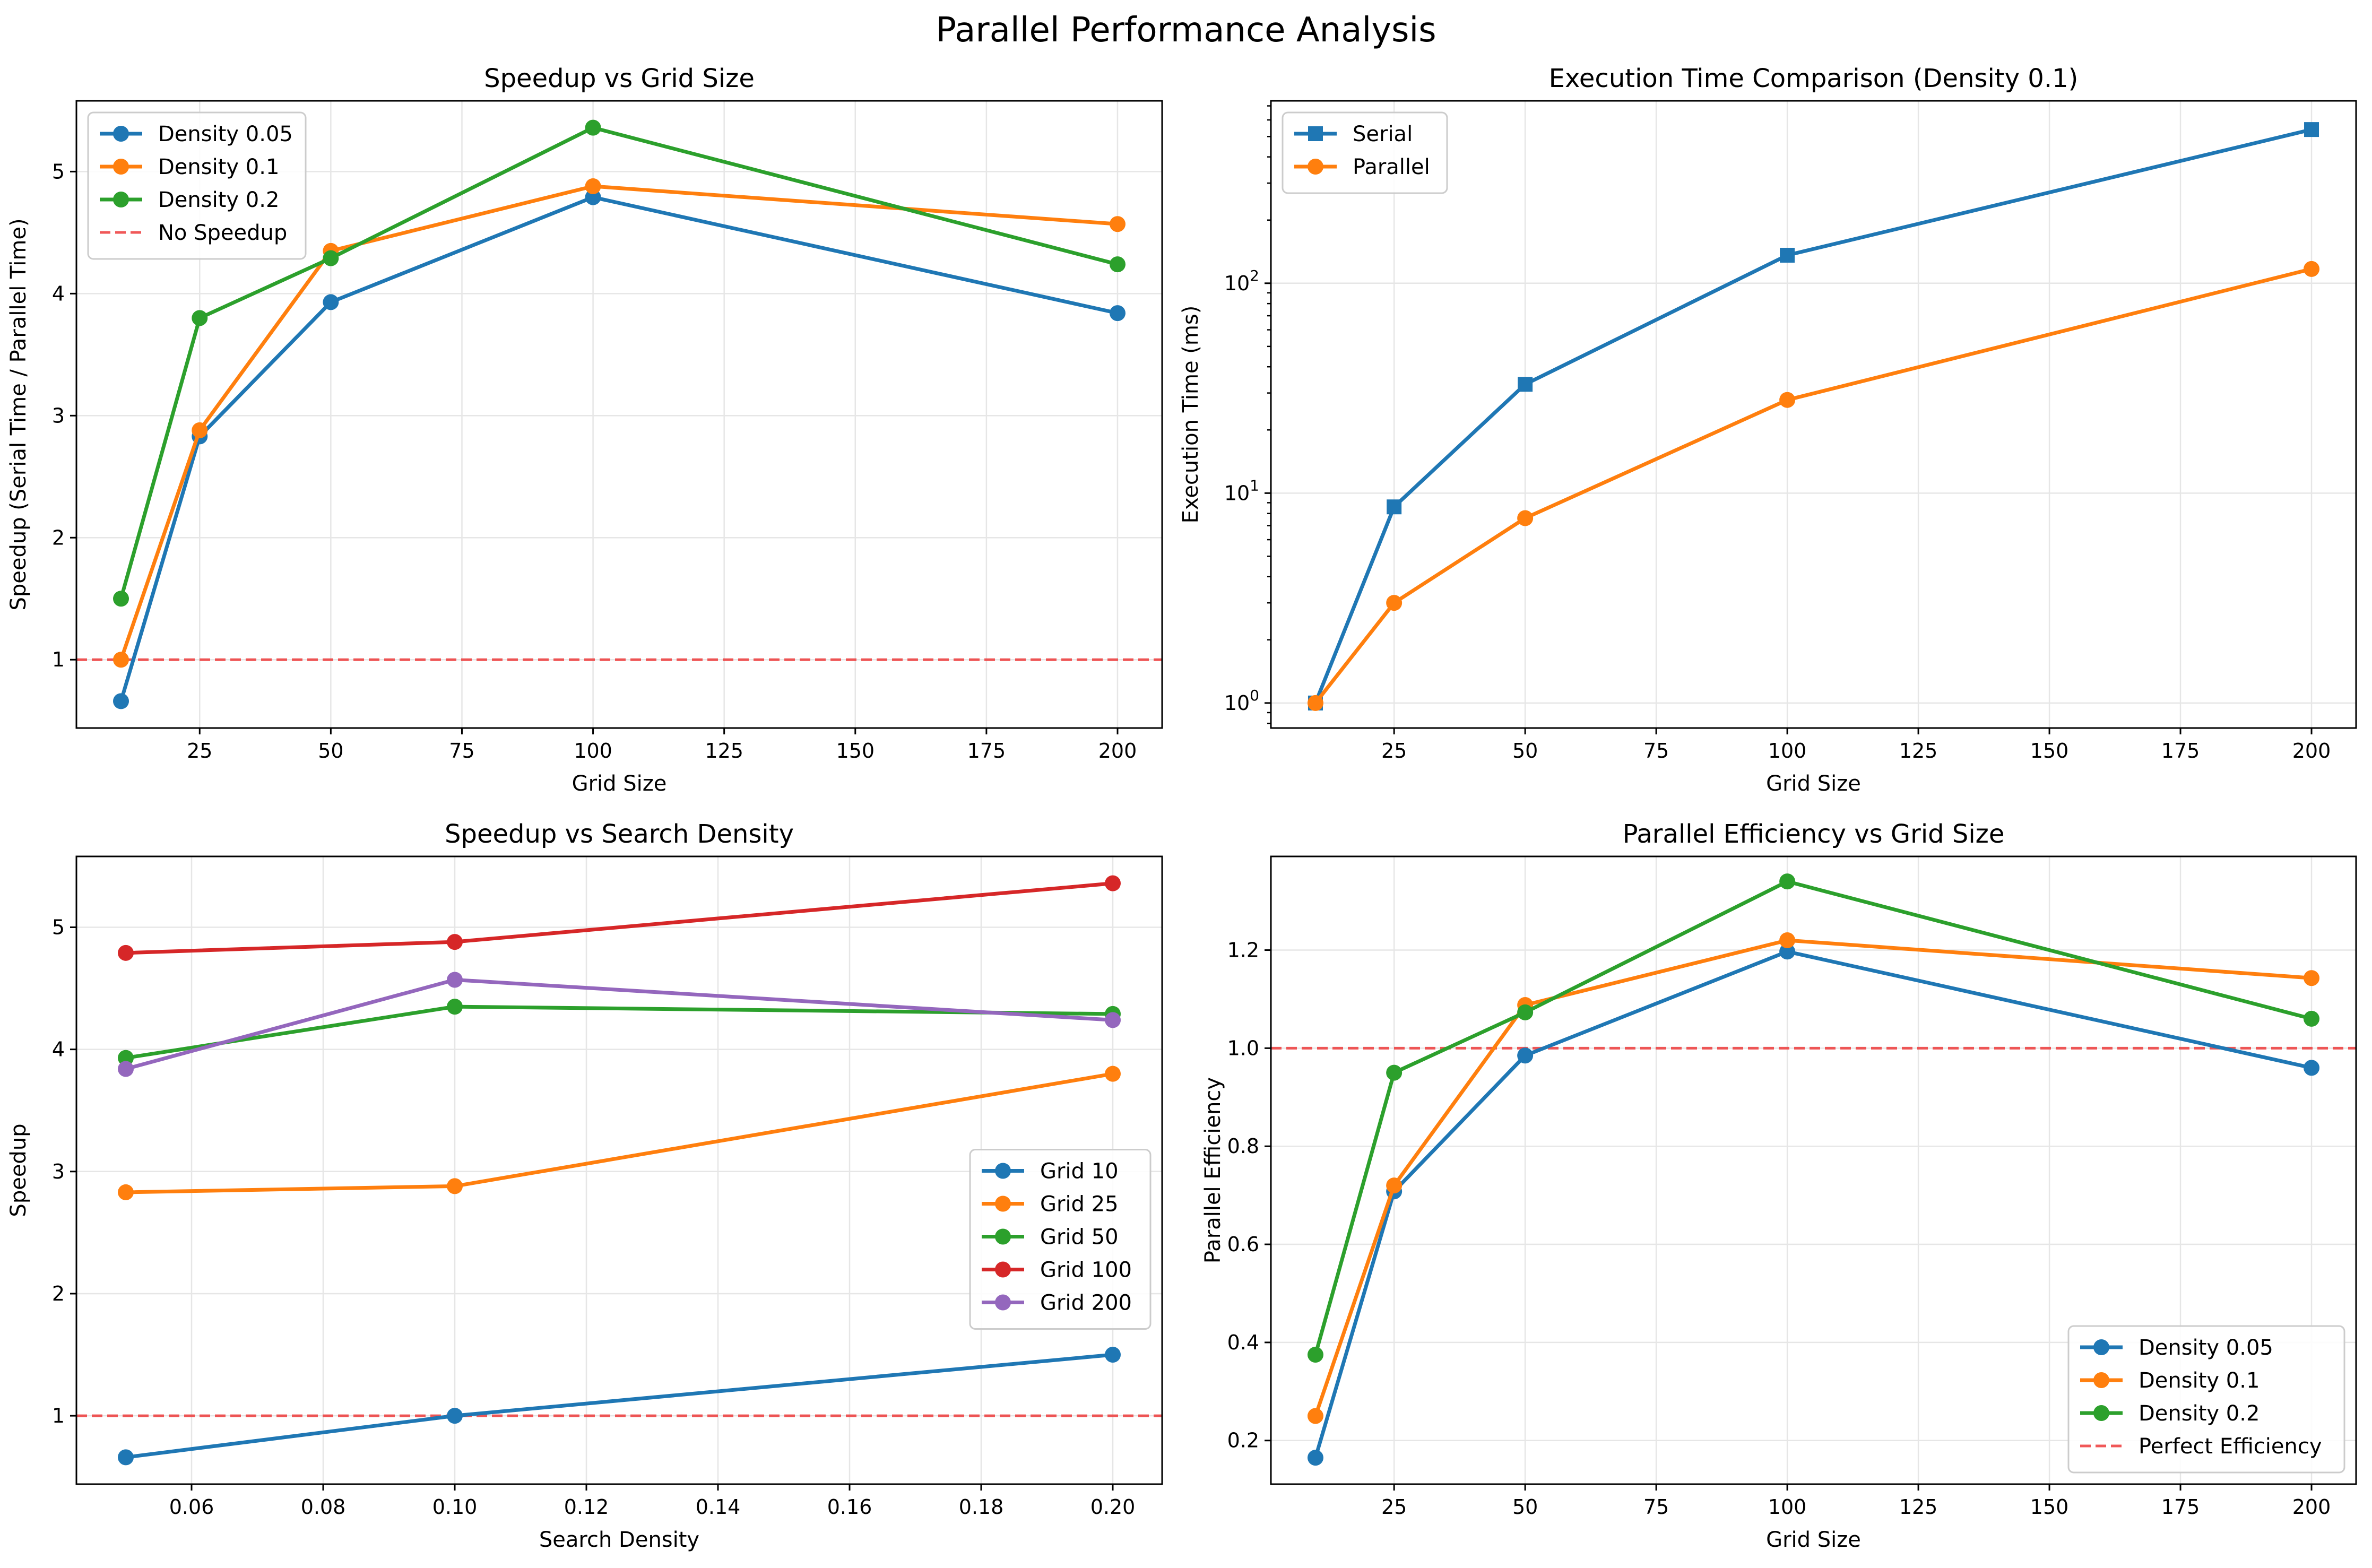 Image resolution: width=2372 pixels, height=1568 pixels. Describe the element at coordinates (1365, 152) in the screenshot. I see `legend: Serial Parallel` at that location.